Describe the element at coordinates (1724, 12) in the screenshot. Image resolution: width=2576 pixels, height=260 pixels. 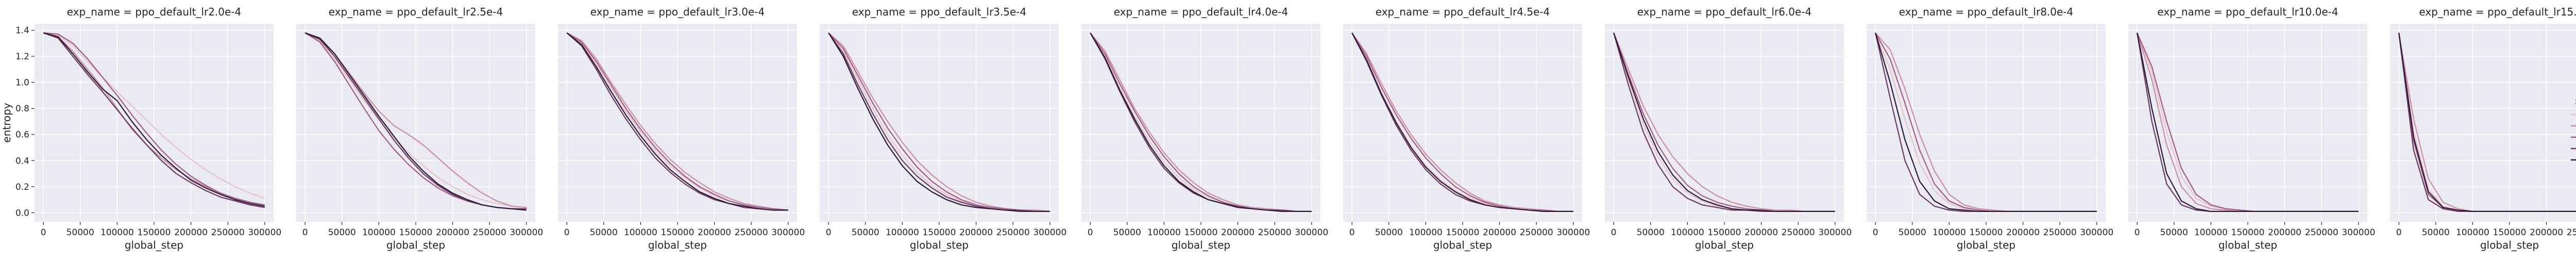
I see `panel-title: exp_name = ppo_default_lr6.0e-4` at that location.